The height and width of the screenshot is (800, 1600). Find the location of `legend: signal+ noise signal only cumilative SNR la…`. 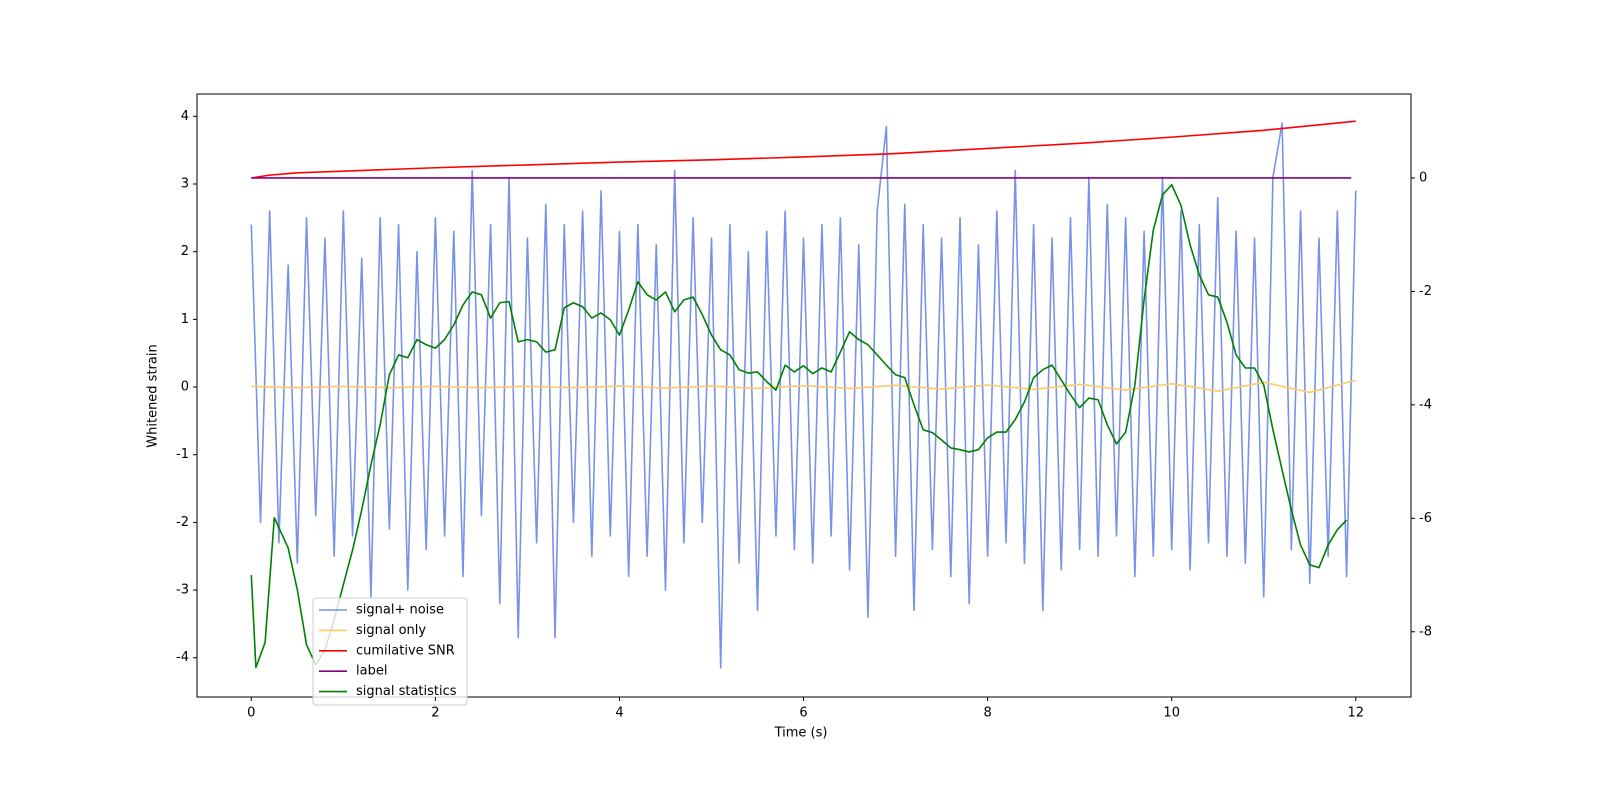

legend: signal+ noise signal only cumilative SNR la… is located at coordinates (390, 651).